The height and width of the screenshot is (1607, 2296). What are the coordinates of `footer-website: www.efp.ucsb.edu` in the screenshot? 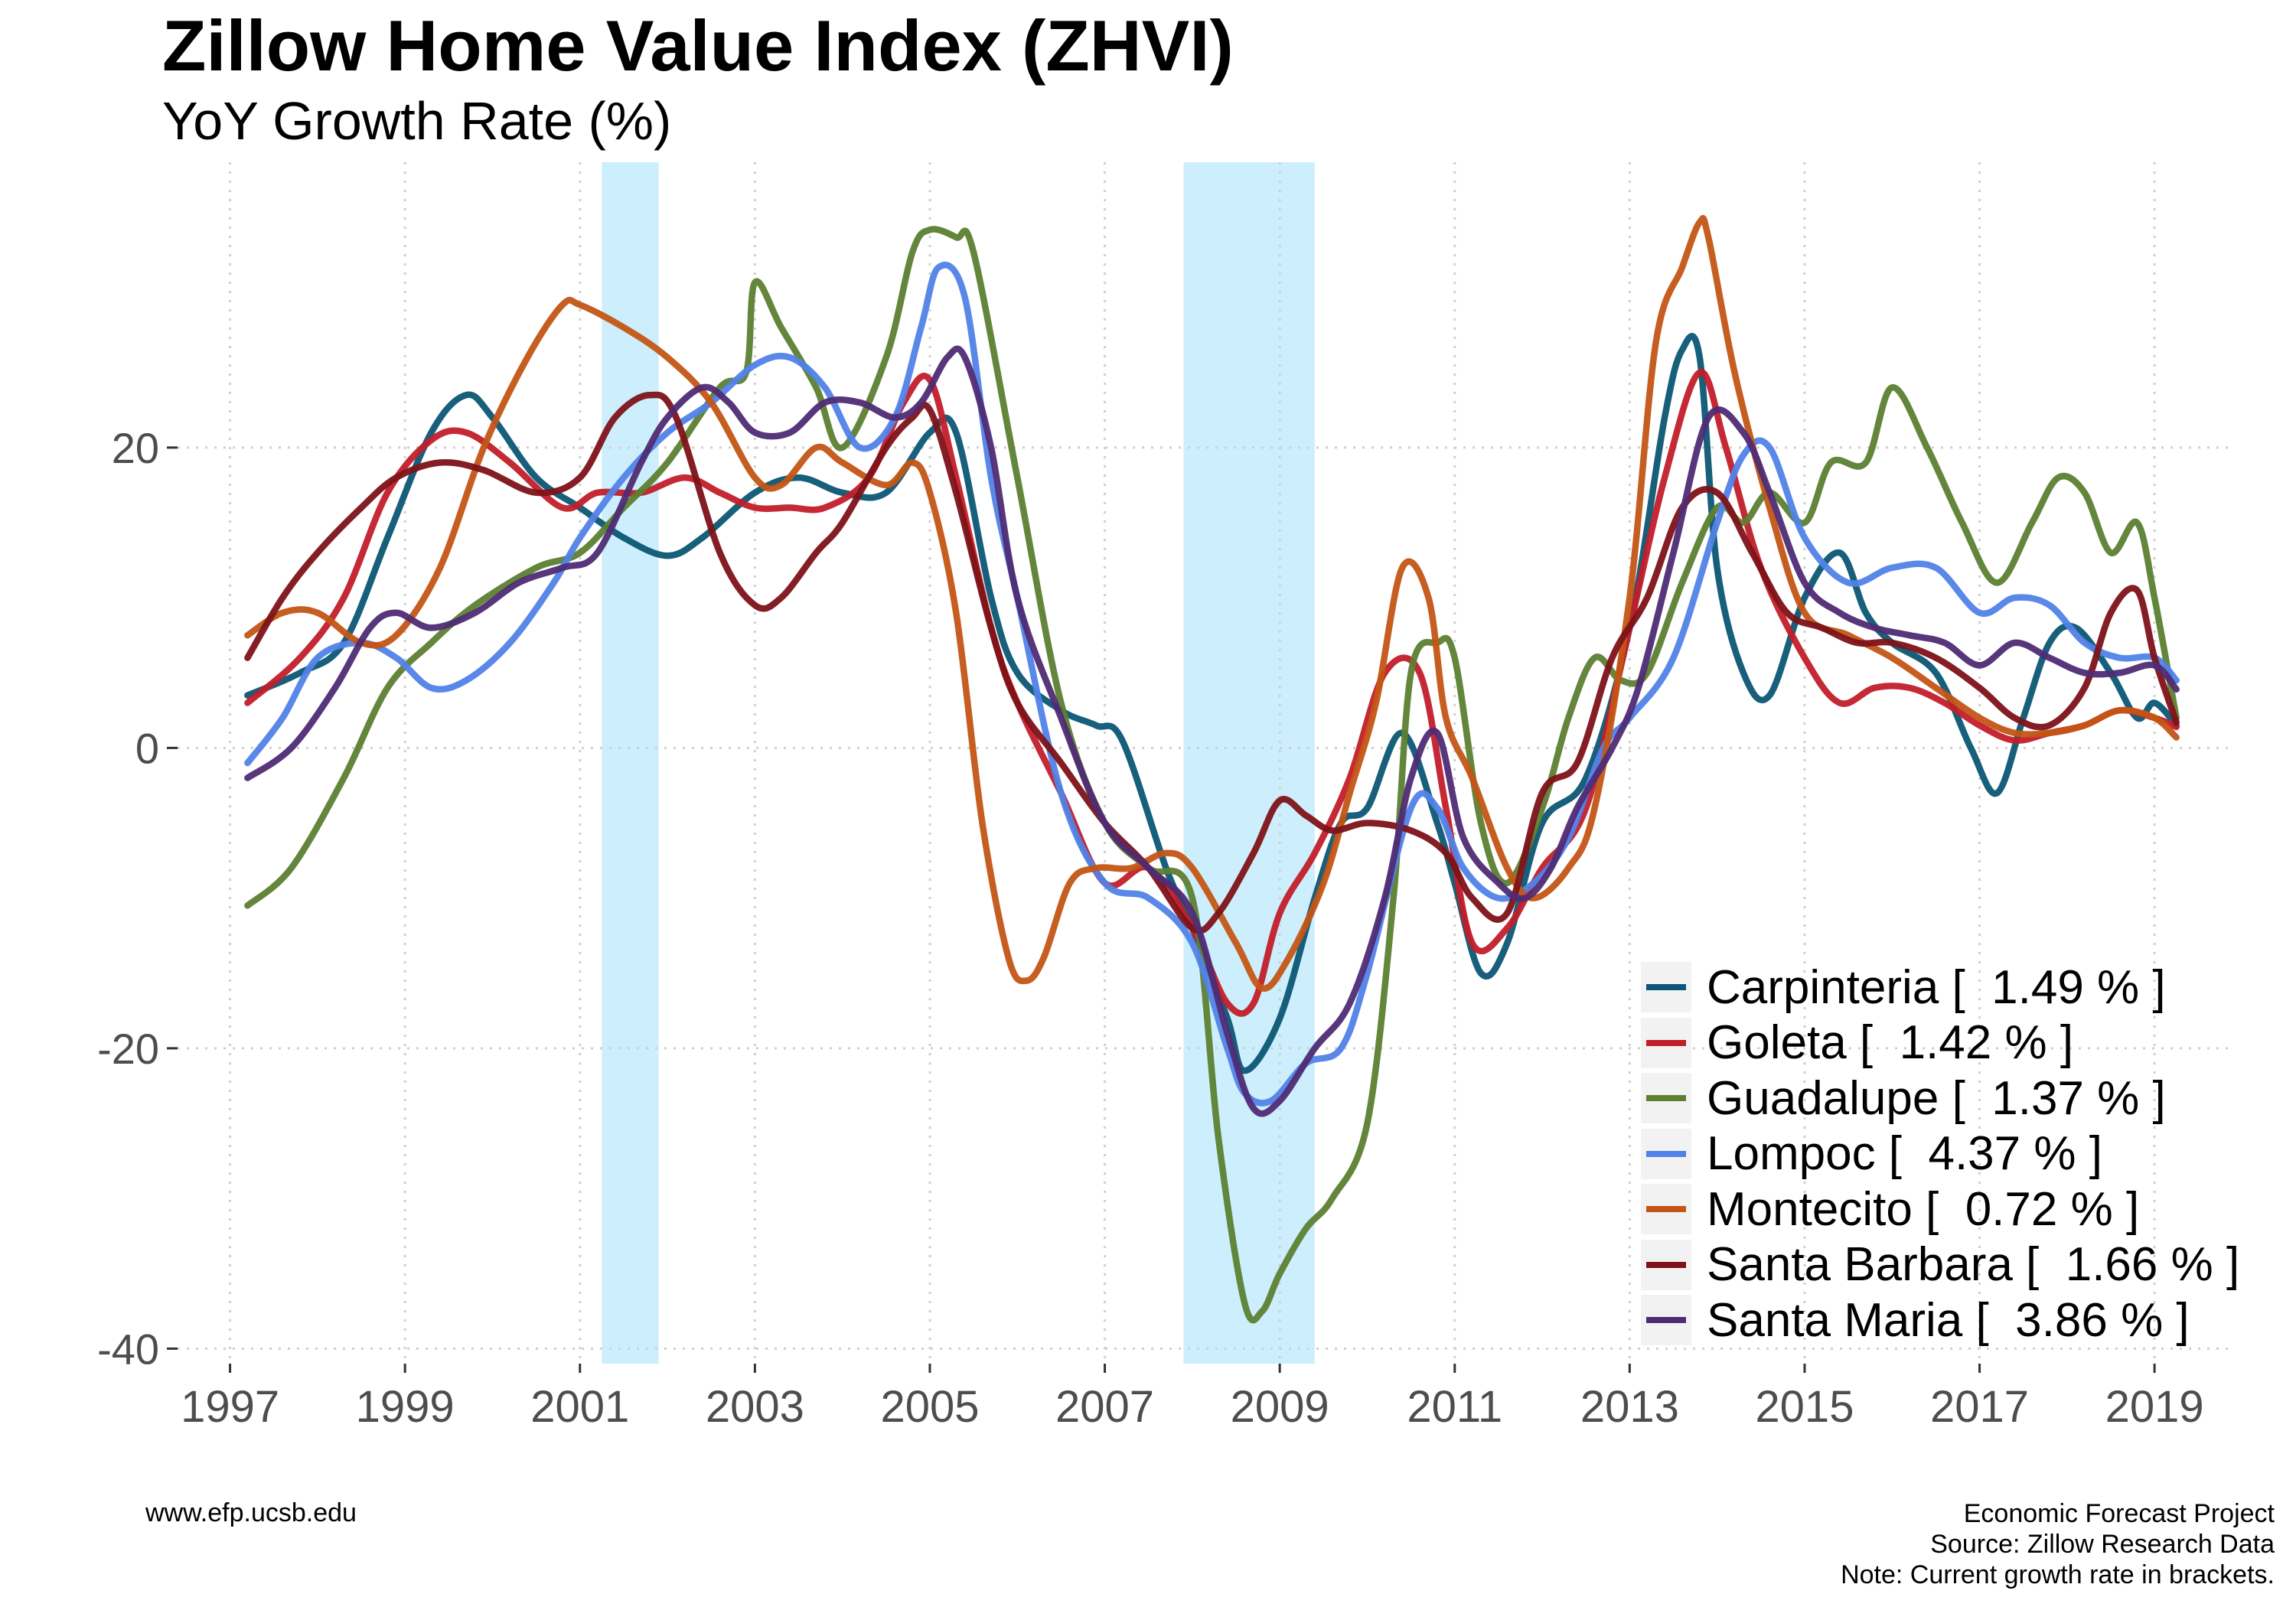 It's located at (251, 1512).